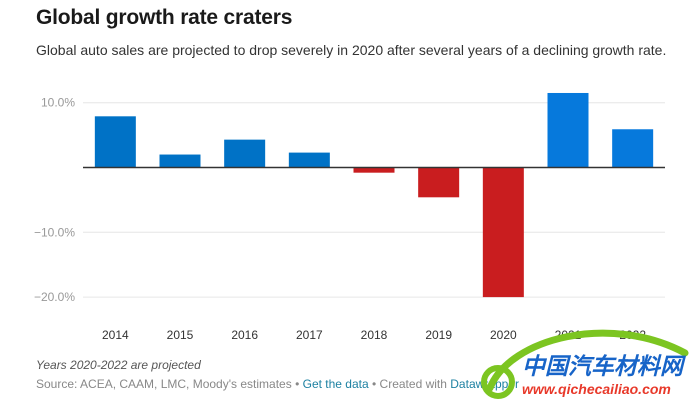 Image resolution: width=695 pixels, height=403 pixels. Describe the element at coordinates (244, 335) in the screenshot. I see `x-tick-label: 2016` at that location.